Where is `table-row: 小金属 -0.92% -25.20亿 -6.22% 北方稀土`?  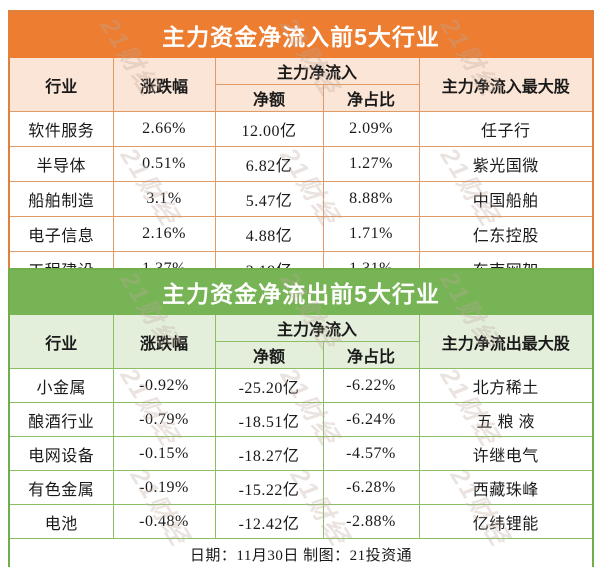 table-row: 小金属 -0.92% -25.20亿 -6.22% 北方稀土 is located at coordinates (301, 385).